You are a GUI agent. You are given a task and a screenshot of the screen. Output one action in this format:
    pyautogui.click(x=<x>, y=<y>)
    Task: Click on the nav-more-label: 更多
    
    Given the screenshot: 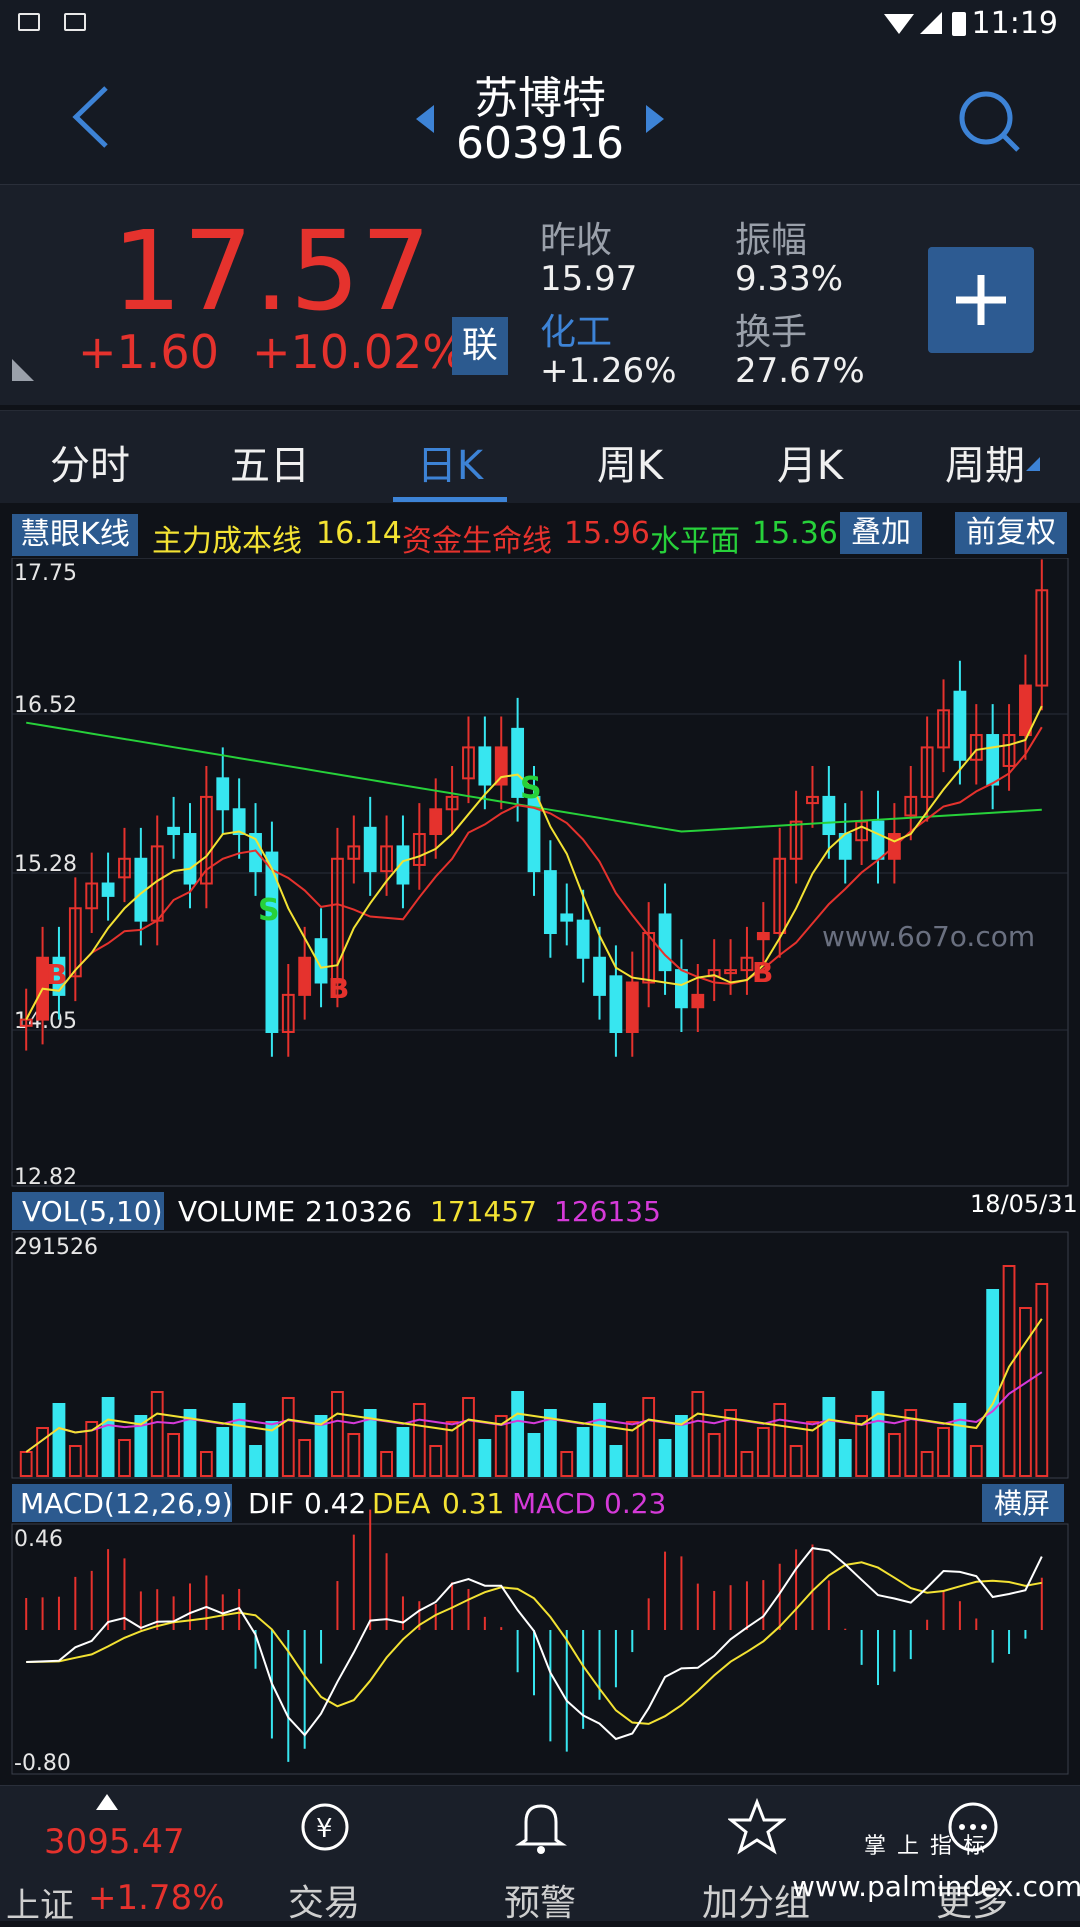 What is the action you would take?
    pyautogui.click(x=971, y=1903)
    